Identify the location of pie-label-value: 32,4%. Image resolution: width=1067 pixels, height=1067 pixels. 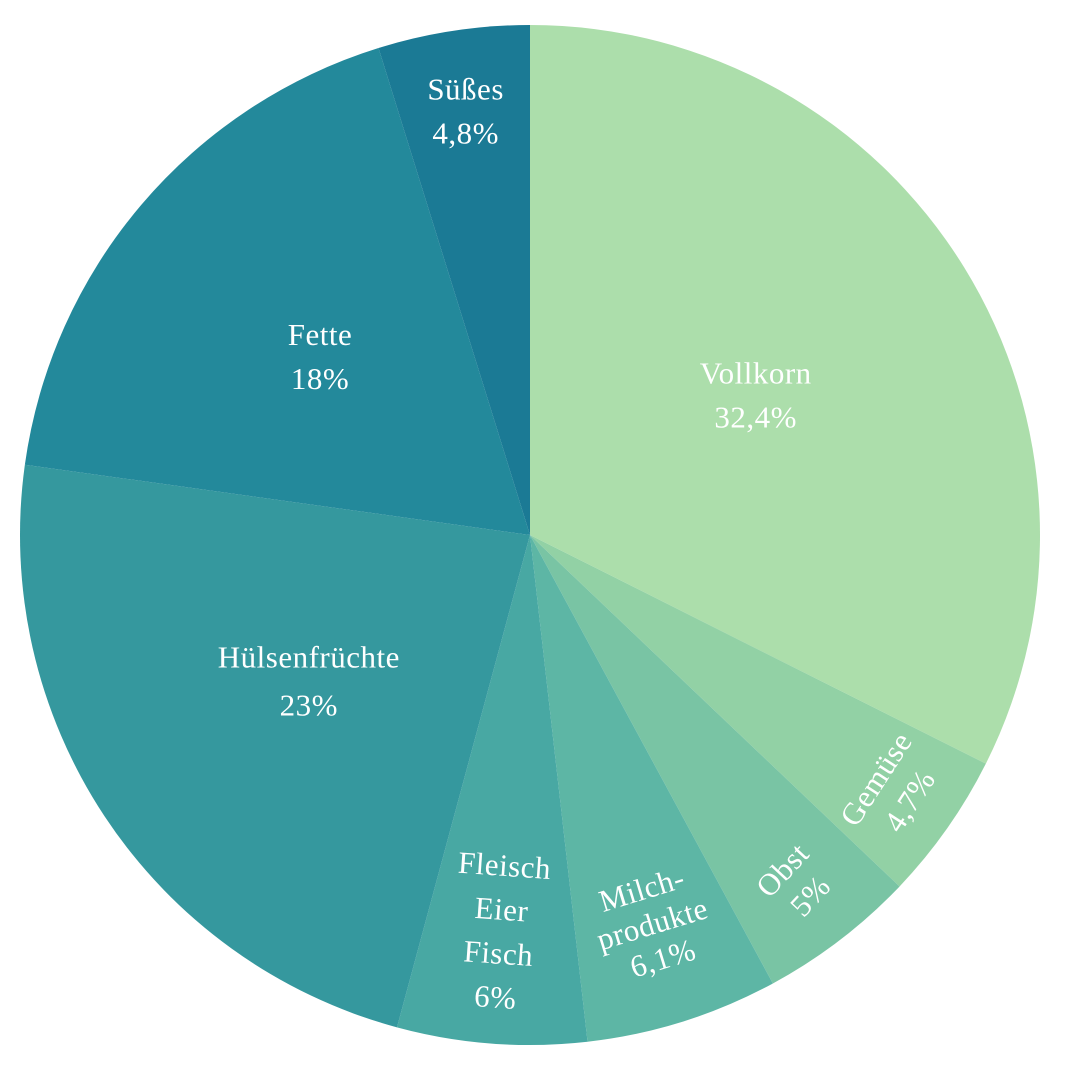
(755, 417).